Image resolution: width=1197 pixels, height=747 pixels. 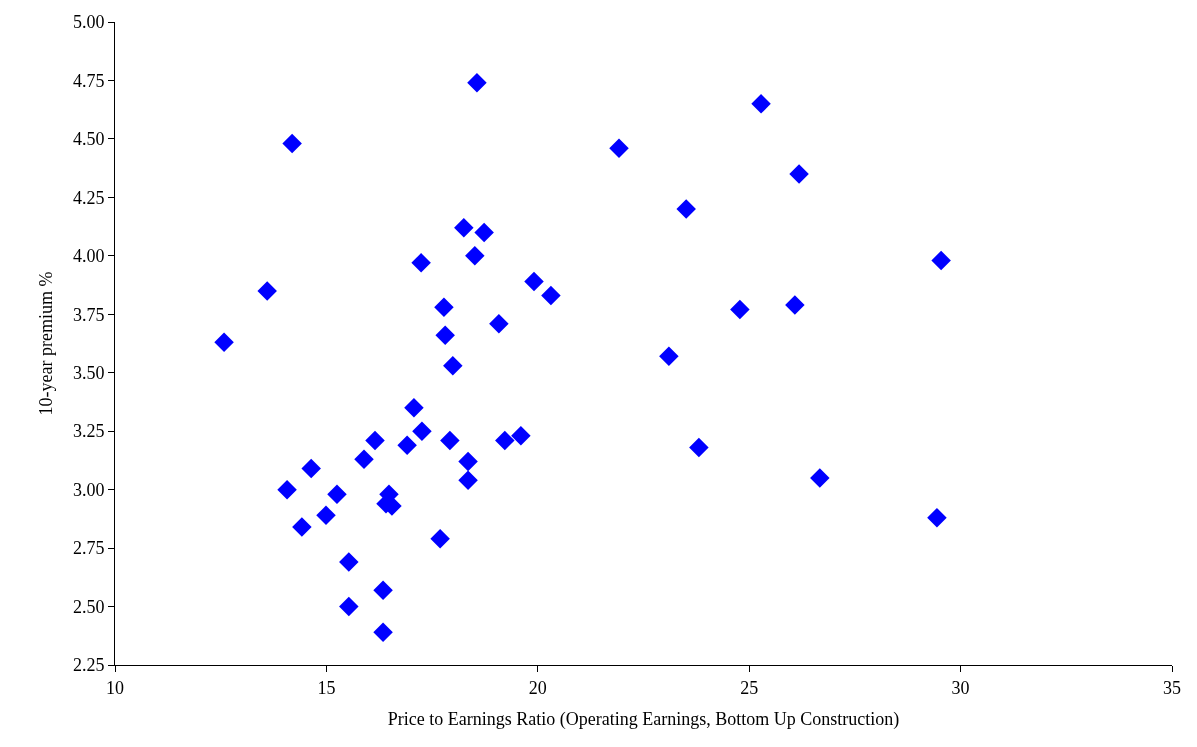 I want to click on y-axis-title: 10-year premium %, so click(x=46, y=343).